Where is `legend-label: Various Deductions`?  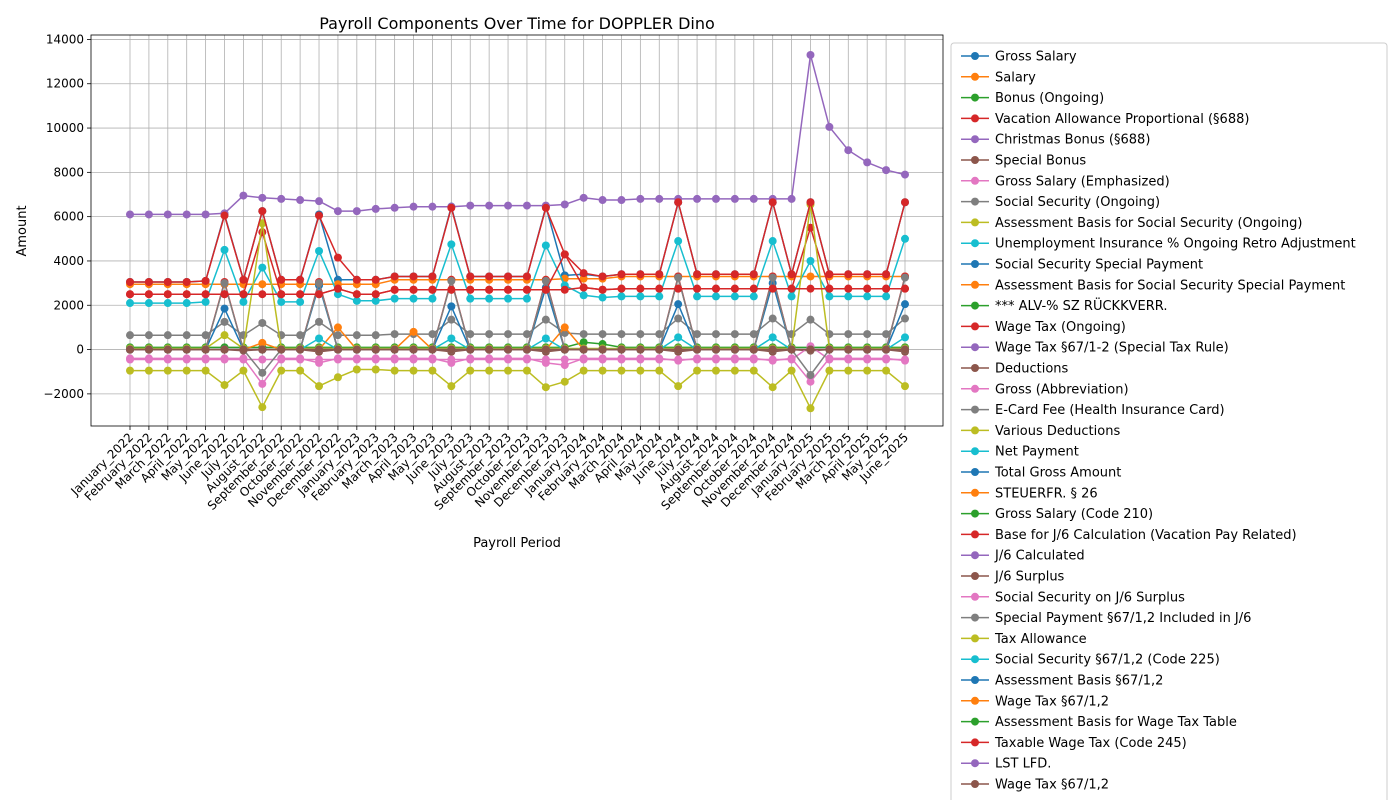
legend-label: Various Deductions is located at coordinates (1057, 431).